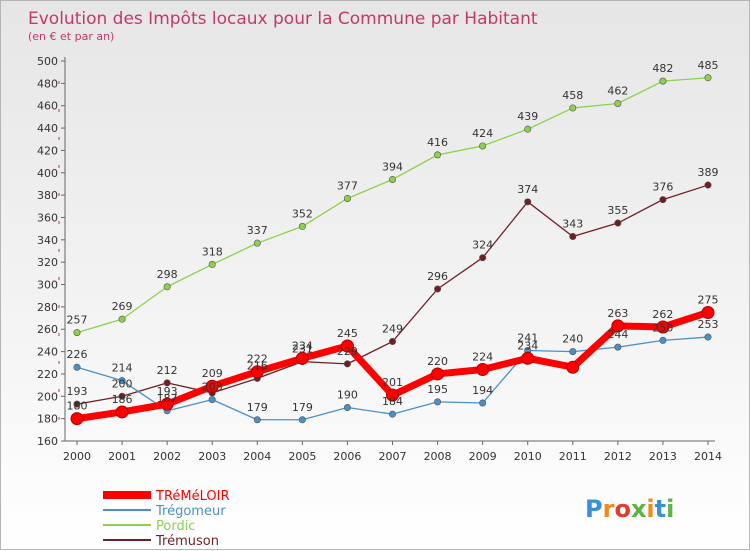 The image size is (750, 551). I want to click on data-label: 263, so click(617, 313).